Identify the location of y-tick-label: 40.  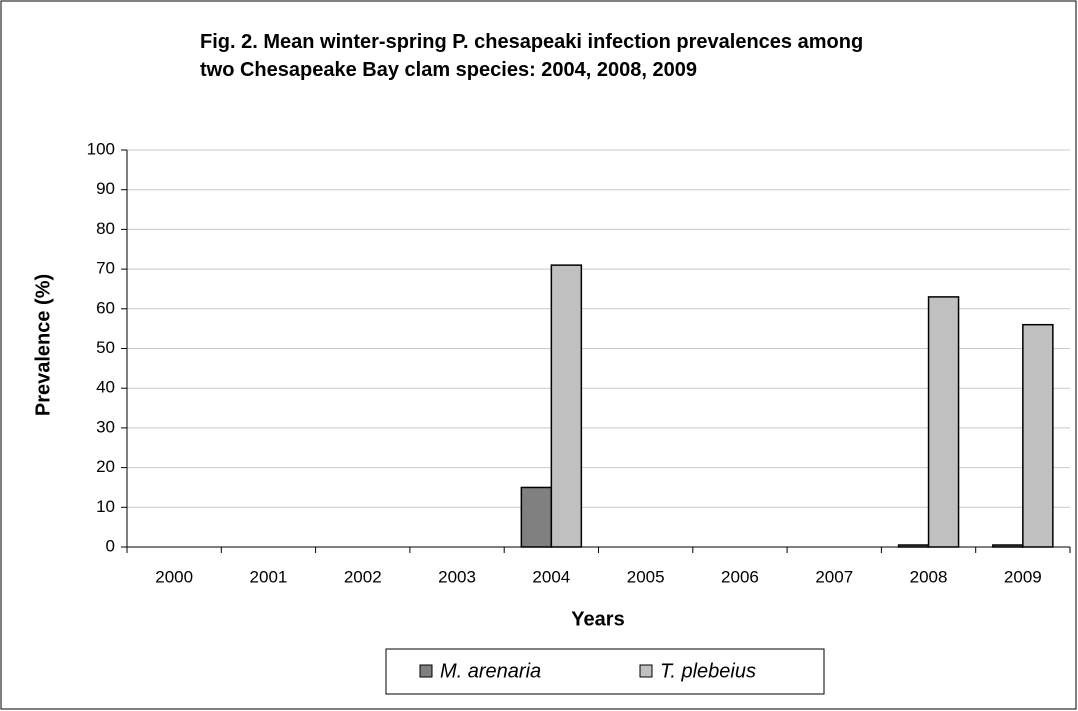
(105, 387).